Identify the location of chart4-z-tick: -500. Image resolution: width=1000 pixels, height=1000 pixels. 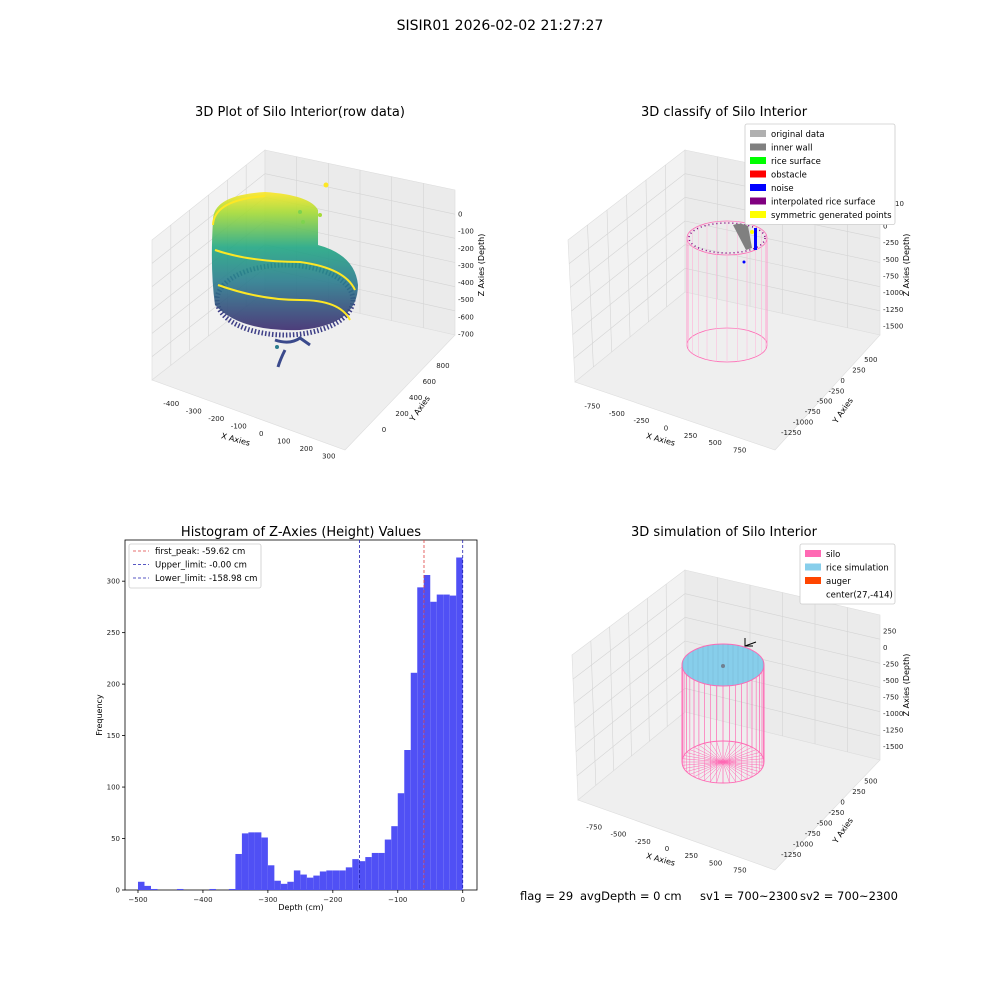
(891, 681).